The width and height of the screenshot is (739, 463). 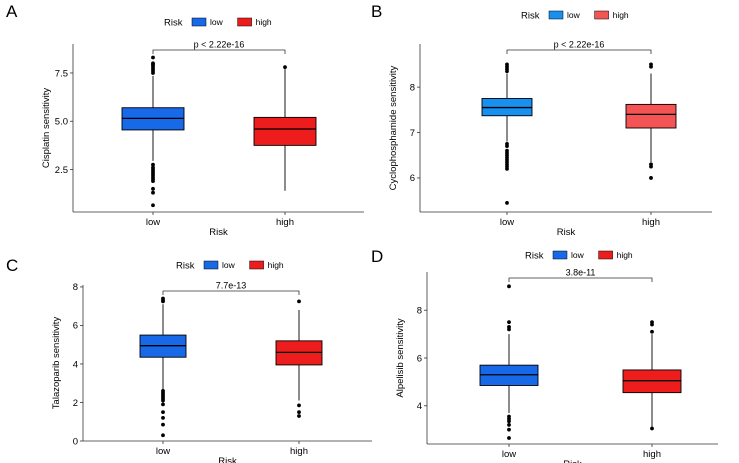 What do you see at coordinates (231, 286) in the screenshot?
I see `pvalue-label: 7.7e-13` at bounding box center [231, 286].